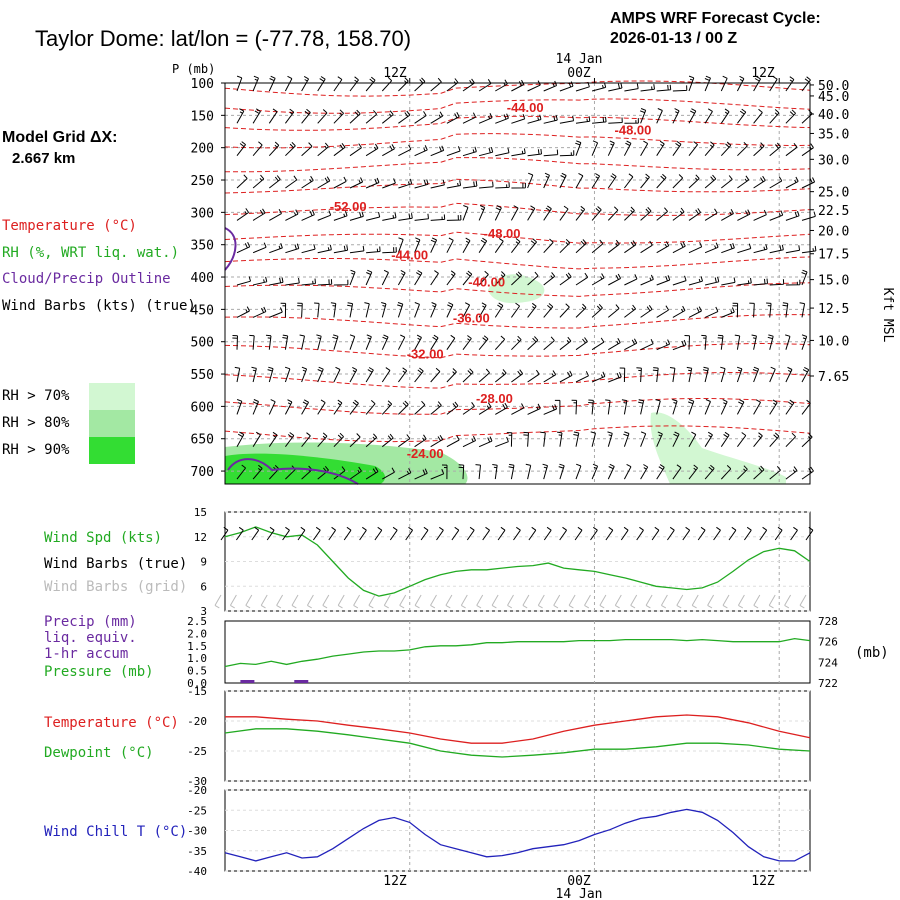 The image size is (900, 900). I want to click on pressure-tick-label: 600, so click(202, 407).